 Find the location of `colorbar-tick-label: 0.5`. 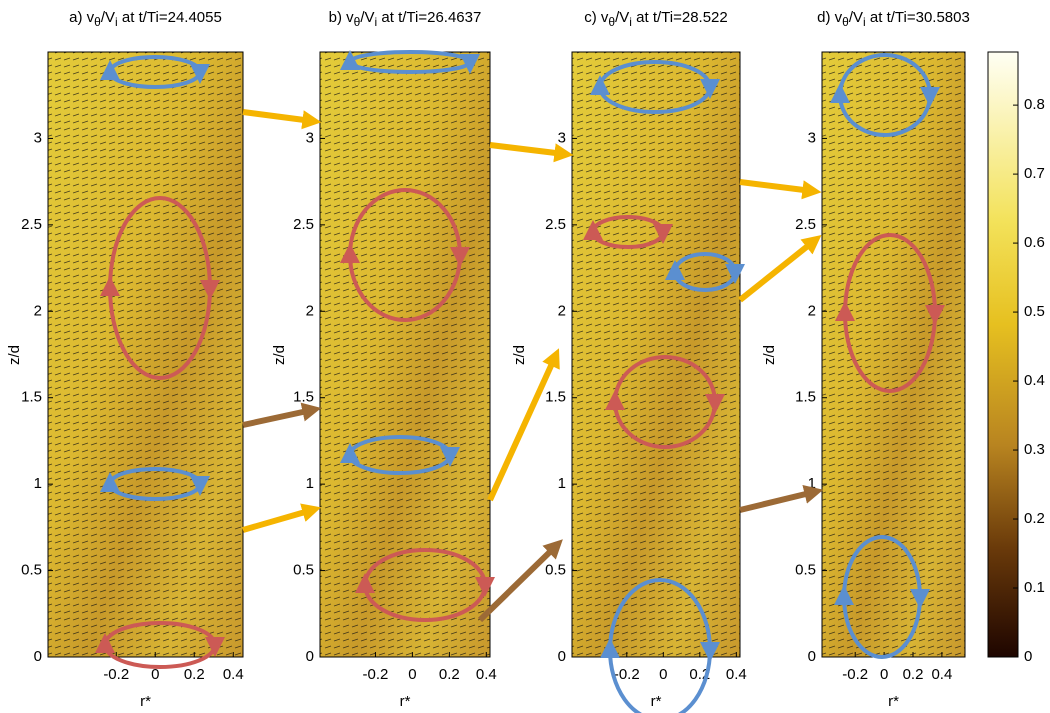

colorbar-tick-label: 0.5 is located at coordinates (1034, 311).